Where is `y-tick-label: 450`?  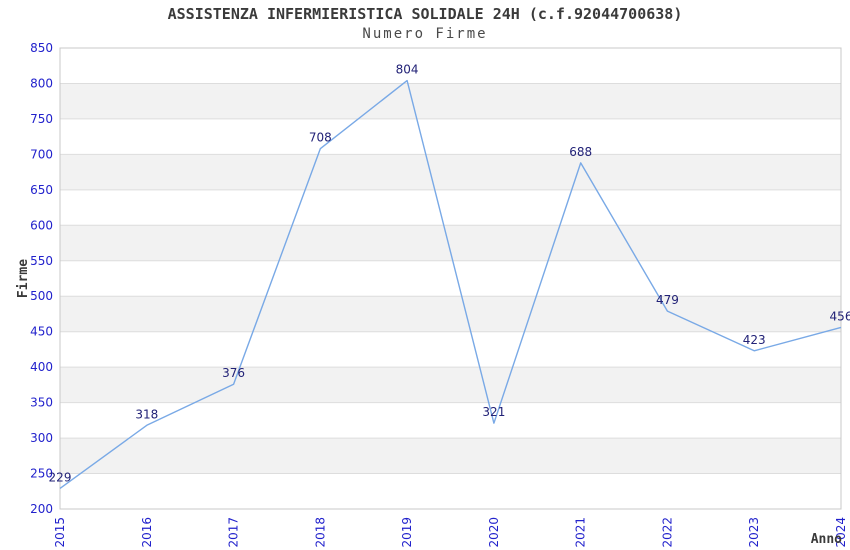 y-tick-label: 450 is located at coordinates (41, 332).